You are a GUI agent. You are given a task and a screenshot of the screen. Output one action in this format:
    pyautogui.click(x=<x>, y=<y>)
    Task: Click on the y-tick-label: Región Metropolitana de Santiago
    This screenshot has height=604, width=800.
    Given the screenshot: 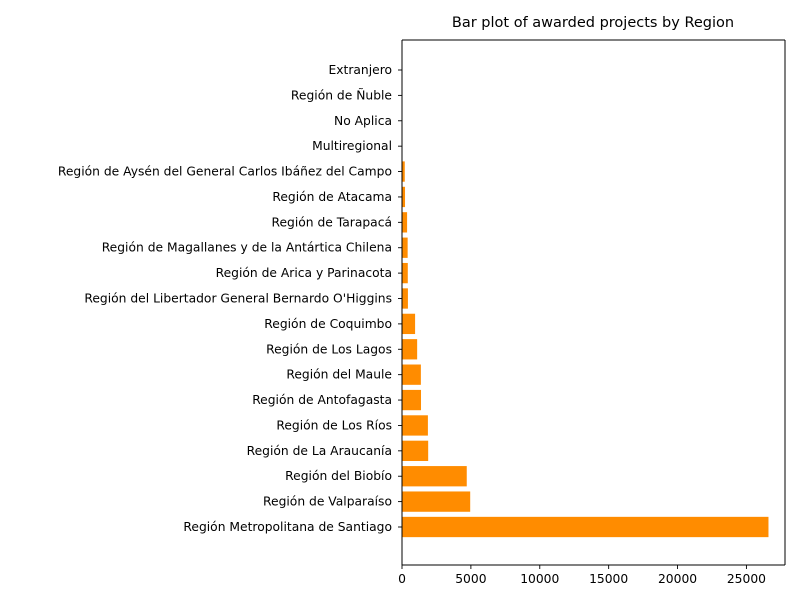 What is the action you would take?
    pyautogui.click(x=287, y=527)
    